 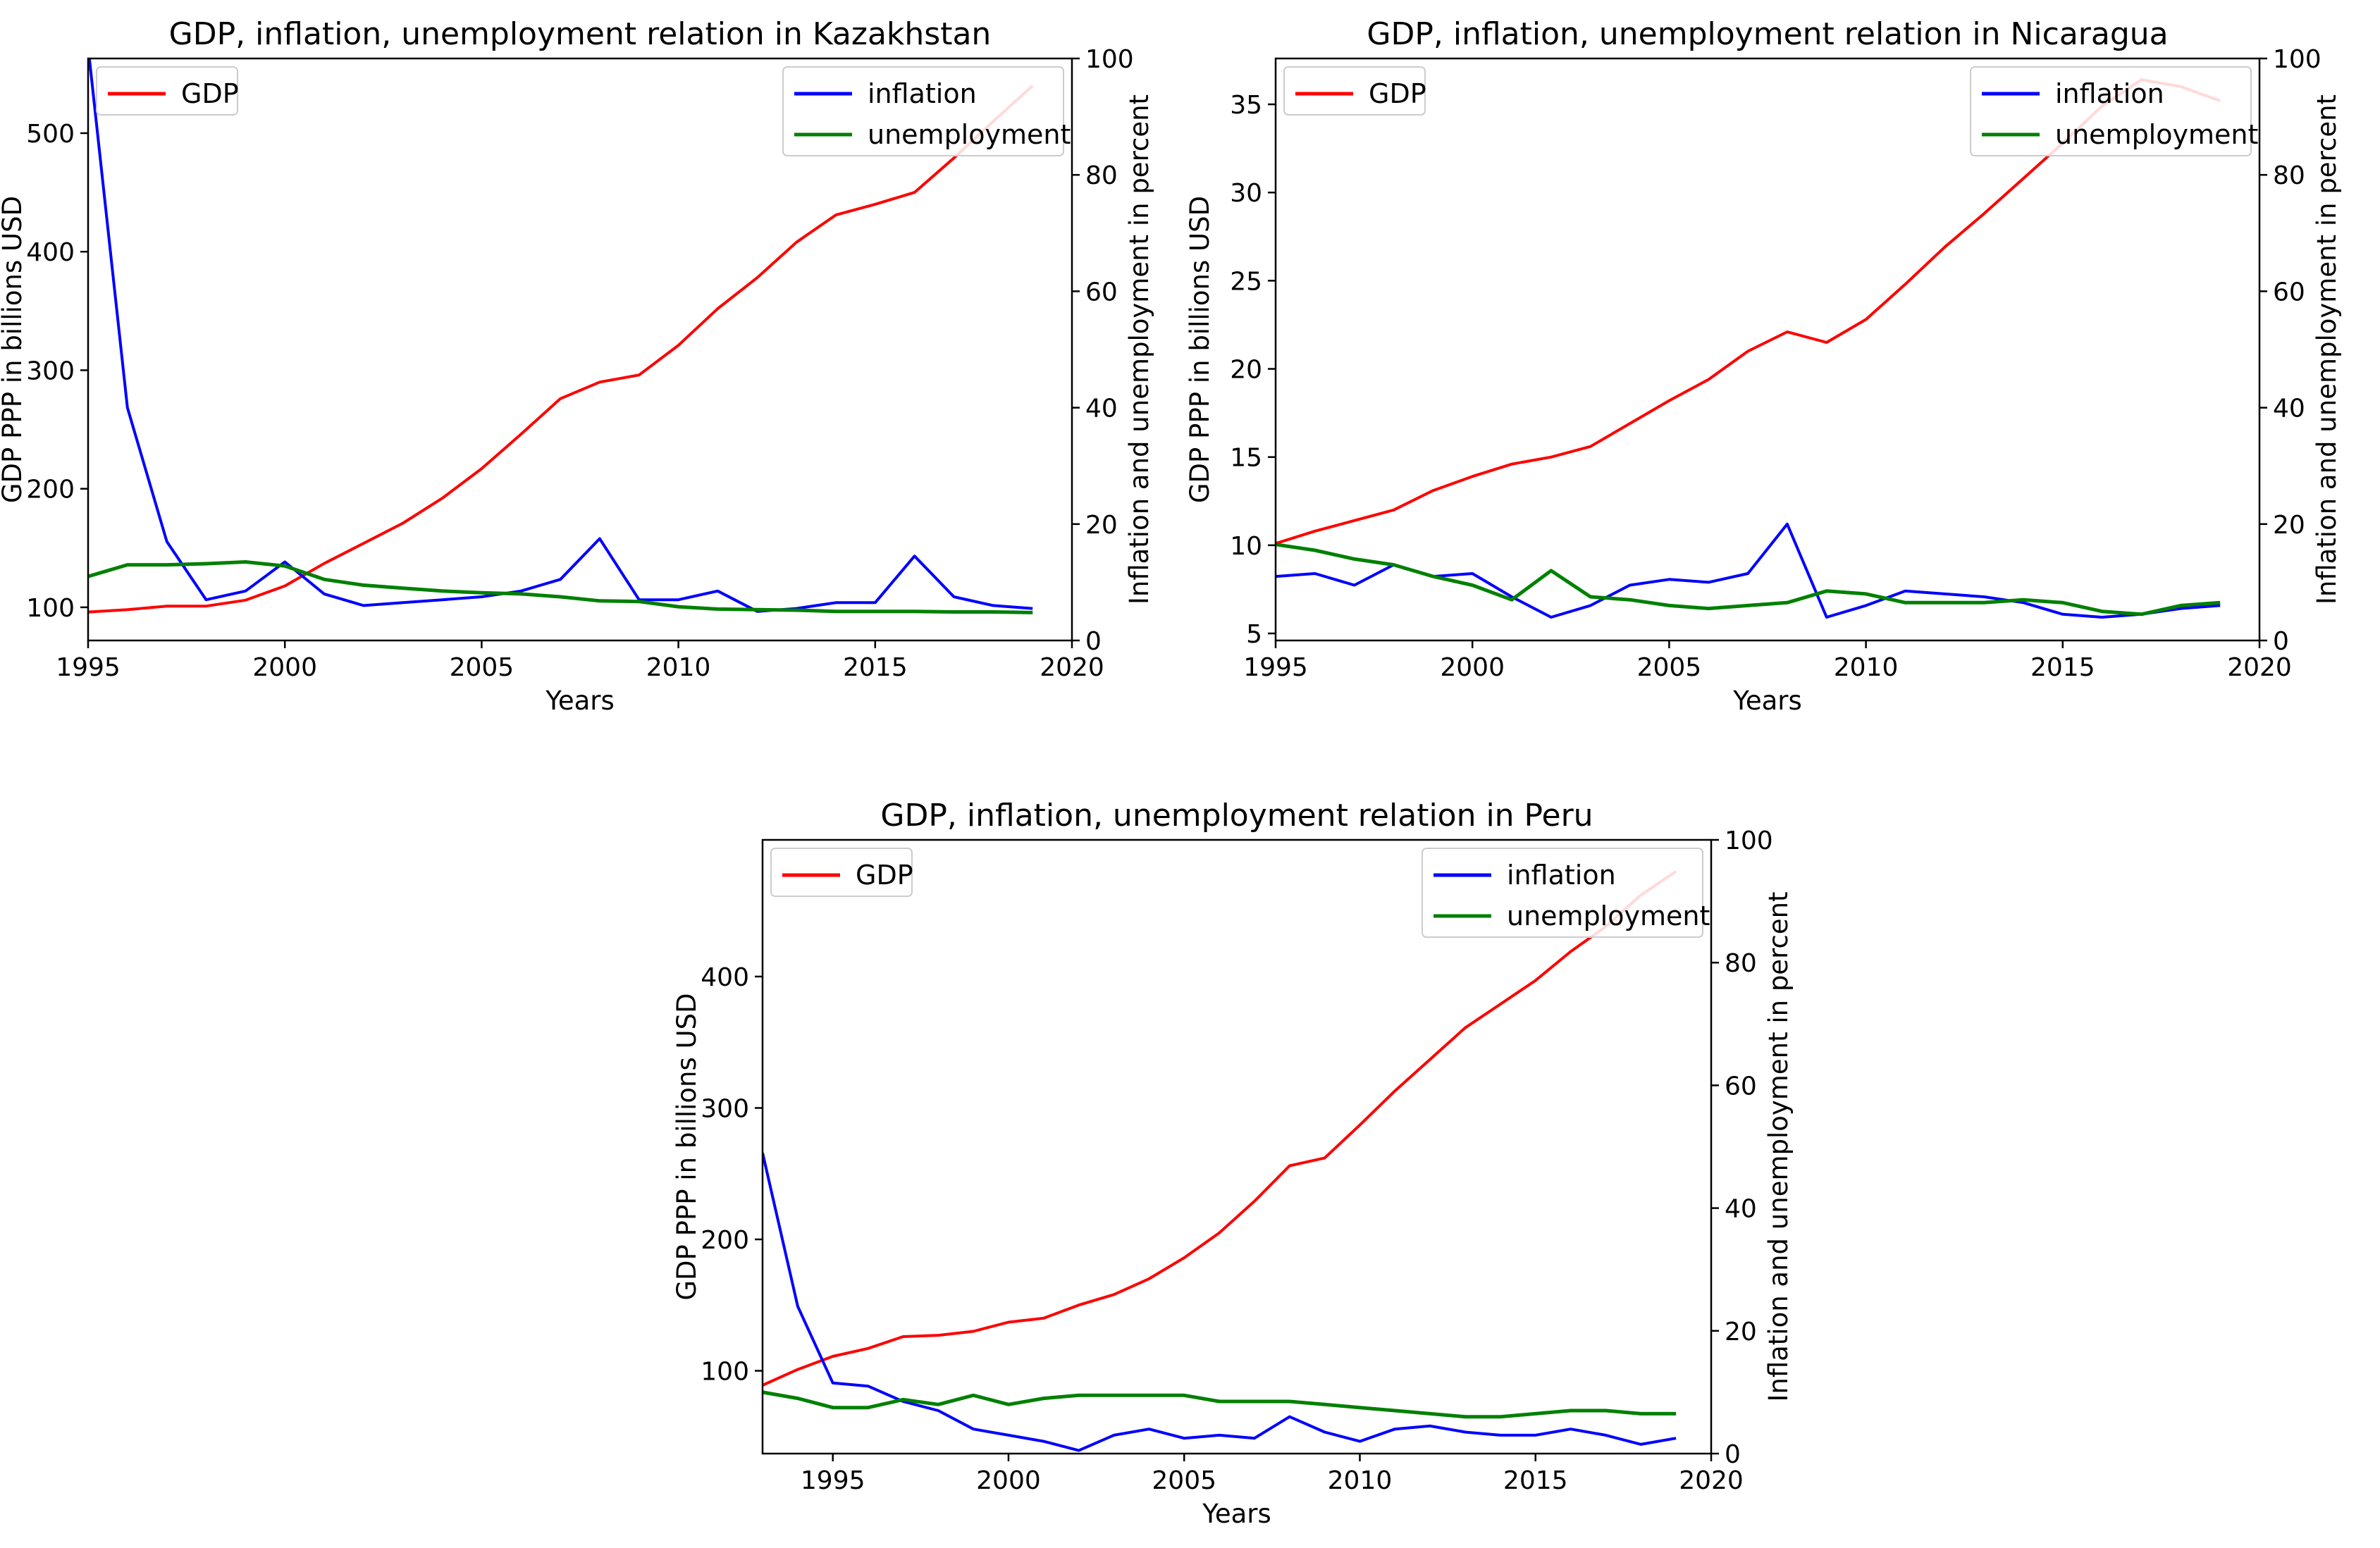 What do you see at coordinates (50, 134) in the screenshot?
I see `y-tick-label: 500` at bounding box center [50, 134].